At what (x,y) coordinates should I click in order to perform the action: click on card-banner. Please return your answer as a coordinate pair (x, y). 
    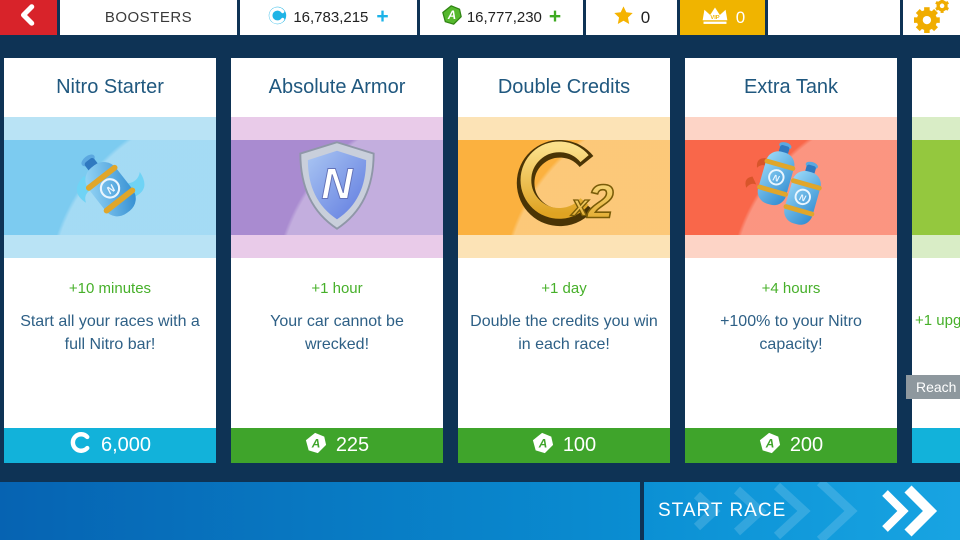
    Looking at the image, I should click on (936, 187).